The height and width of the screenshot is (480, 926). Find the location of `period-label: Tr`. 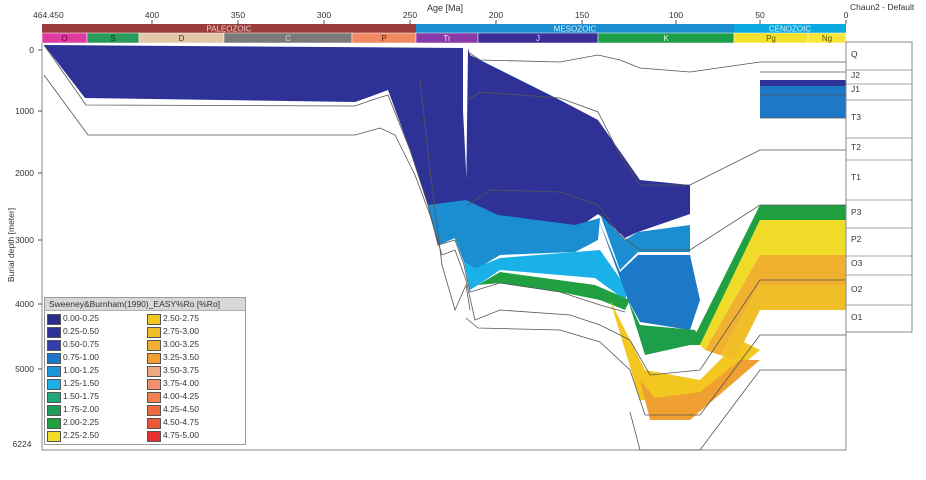

period-label: Tr is located at coordinates (447, 38).